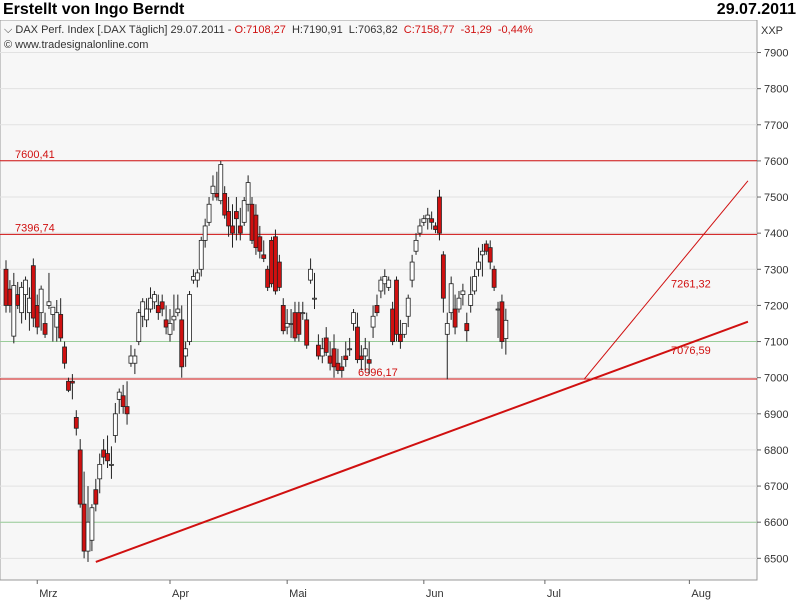 The image size is (800, 600). I want to click on symbol-glyph: ⌵, so click(9, 30).